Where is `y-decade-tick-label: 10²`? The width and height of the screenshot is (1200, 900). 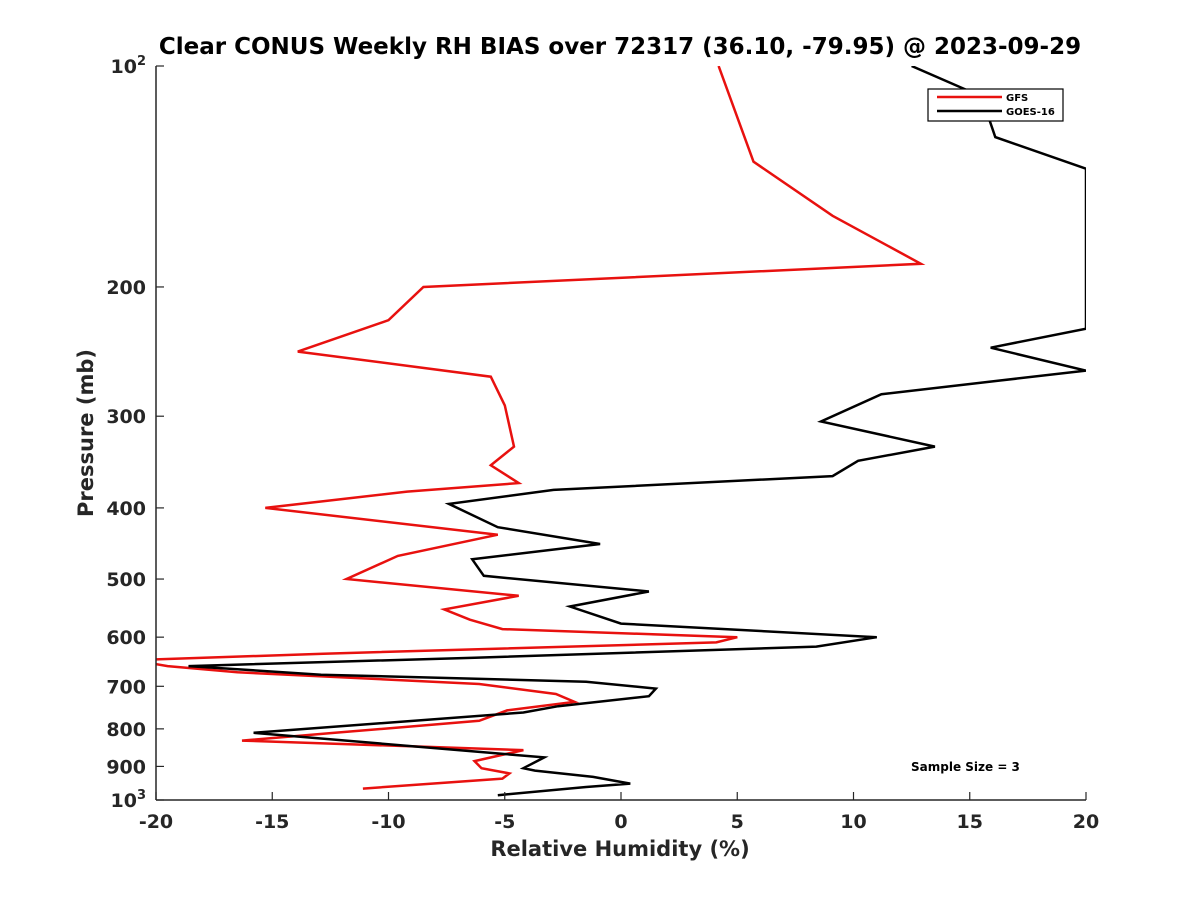
y-decade-tick-label: 10² is located at coordinates (129, 66).